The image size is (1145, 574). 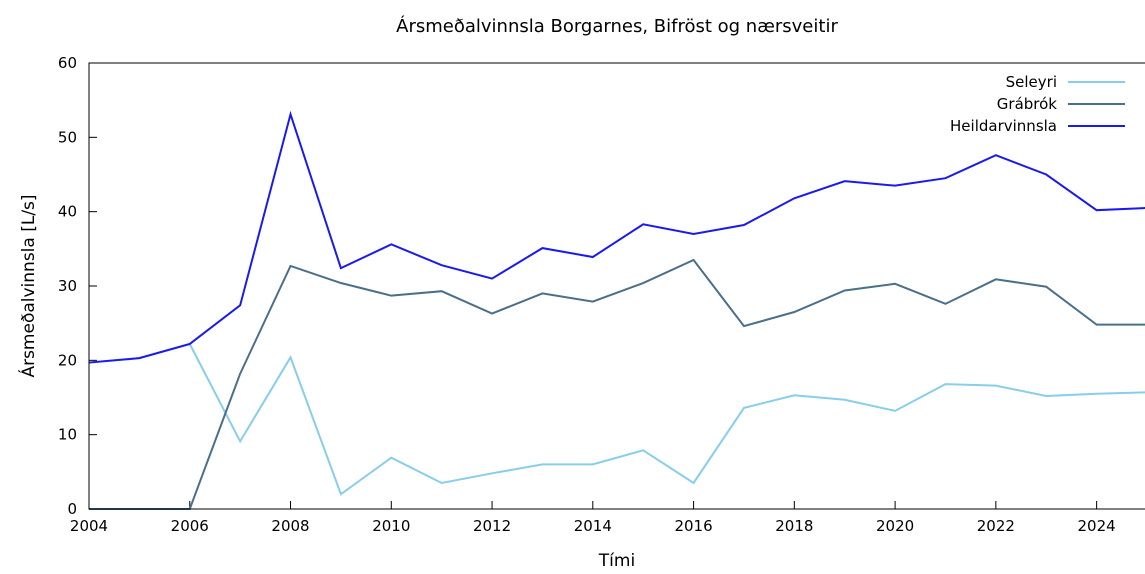 I want to click on y-tick-label: 60, so click(x=67, y=63).